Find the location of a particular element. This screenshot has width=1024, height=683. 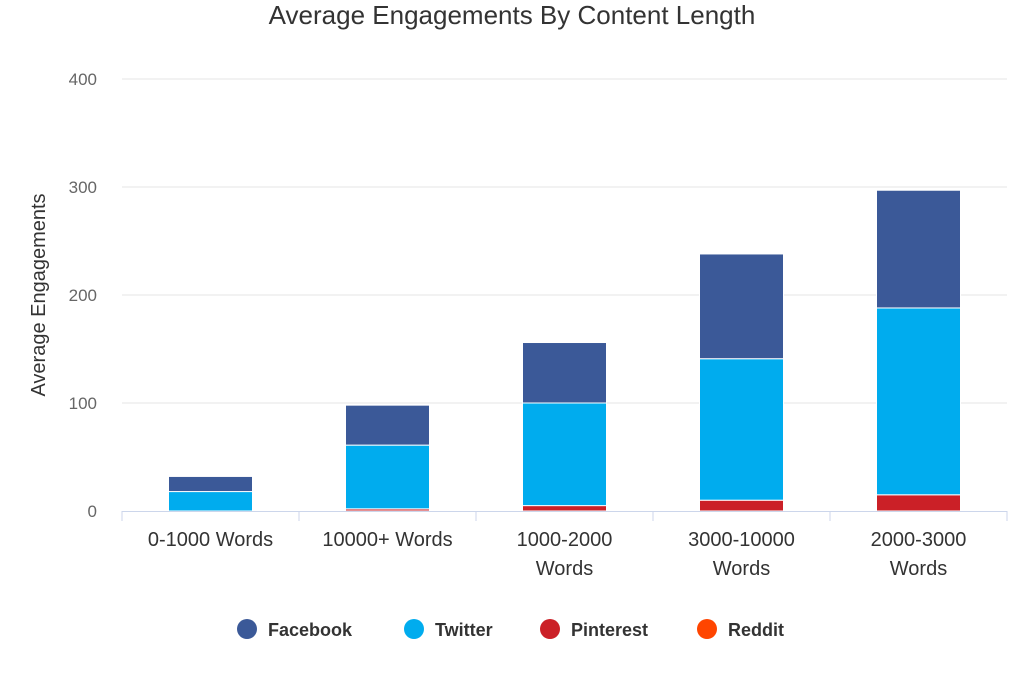

y-tick-label: 200 is located at coordinates (83, 295).